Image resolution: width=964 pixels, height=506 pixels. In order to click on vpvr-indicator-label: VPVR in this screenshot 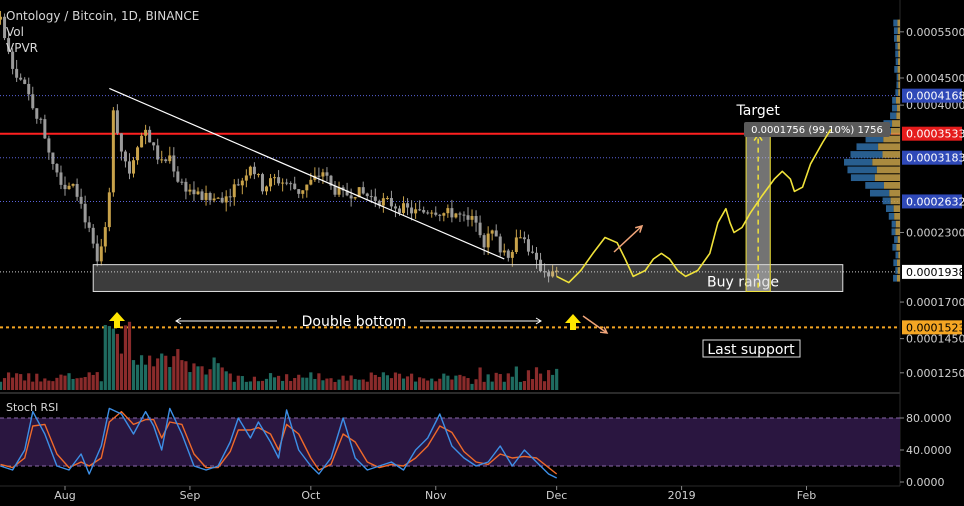, I will do `click(22, 48)`.